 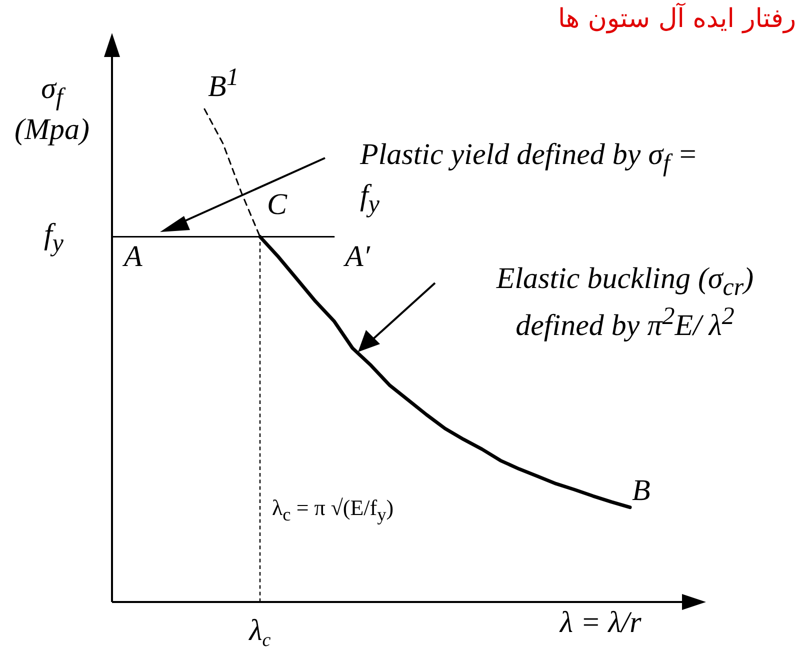 I want to click on annotation: C, so click(x=277, y=205).